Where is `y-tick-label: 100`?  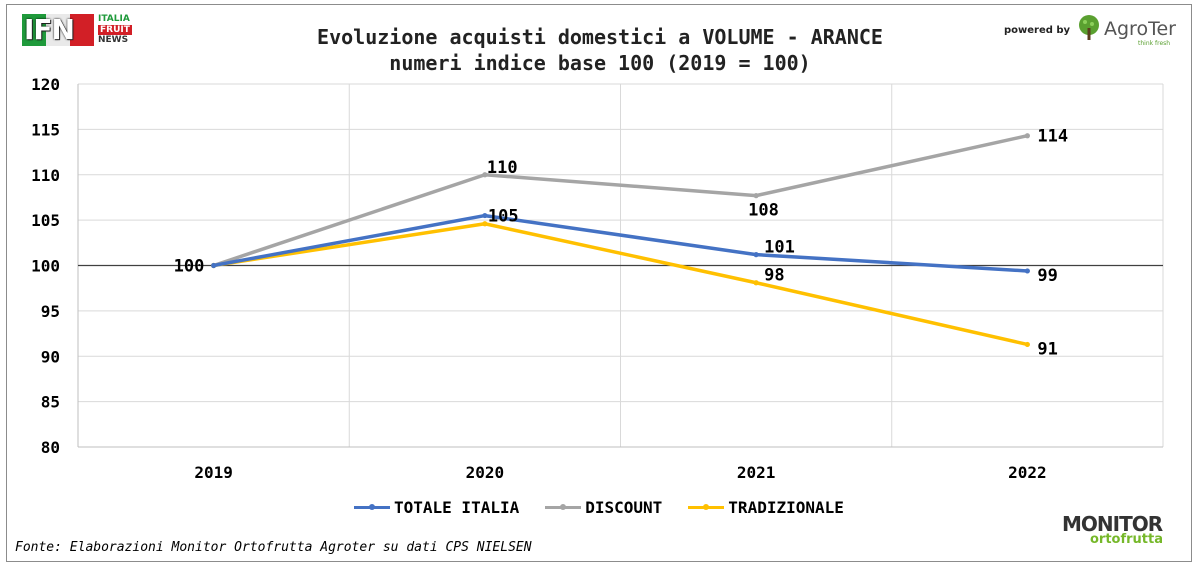 y-tick-label: 100 is located at coordinates (45, 266).